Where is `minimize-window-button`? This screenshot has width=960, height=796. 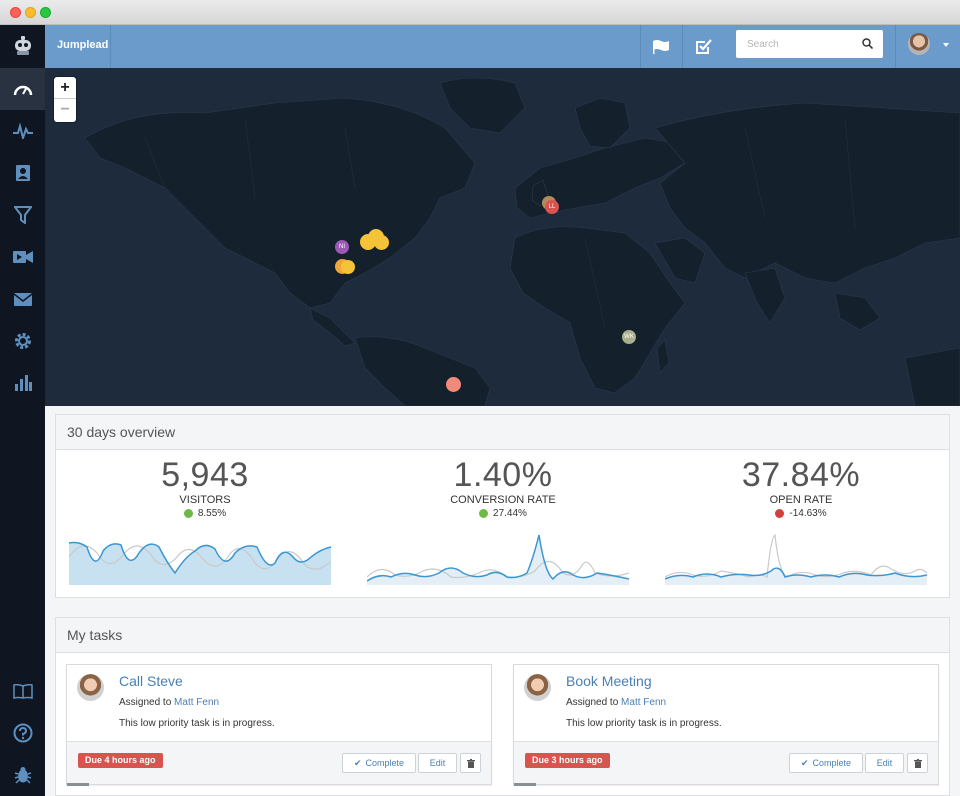
minimize-window-button is located at coordinates (30, 12).